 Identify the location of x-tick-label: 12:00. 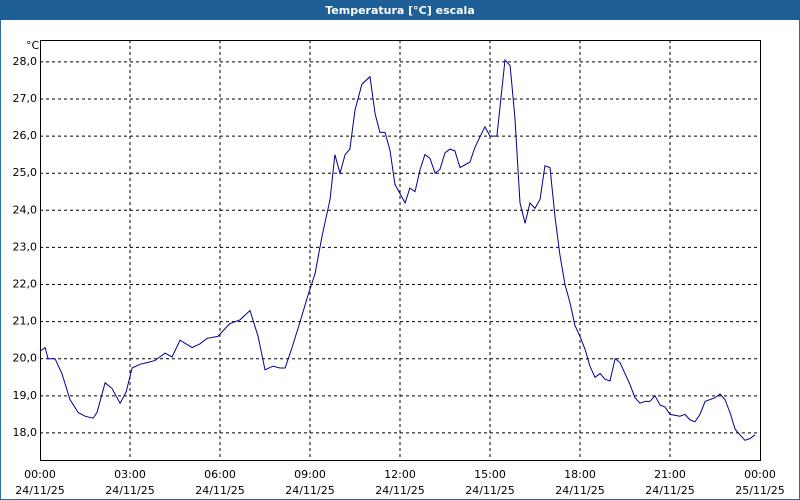
(400, 474).